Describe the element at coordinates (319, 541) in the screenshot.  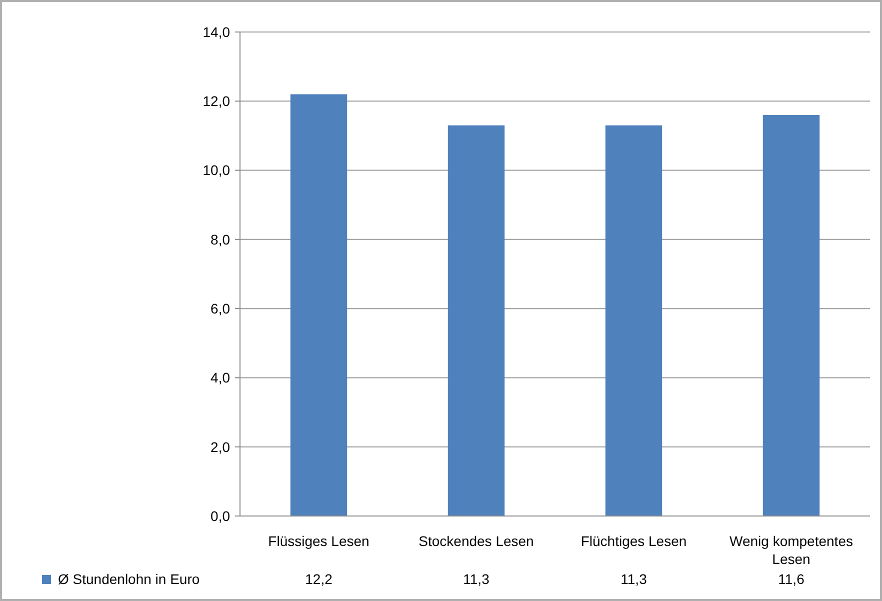
I see `x-tick-label: Flüssiges Lesen` at that location.